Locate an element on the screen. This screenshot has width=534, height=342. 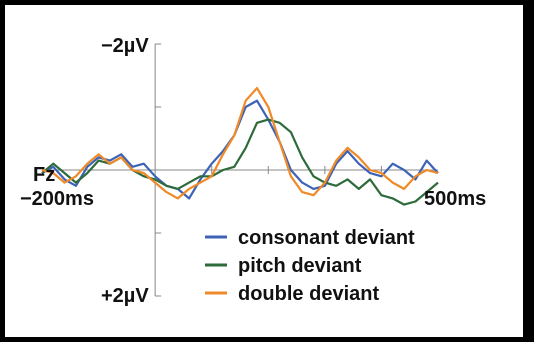
legend-label: pitch deviant is located at coordinates (300, 266).